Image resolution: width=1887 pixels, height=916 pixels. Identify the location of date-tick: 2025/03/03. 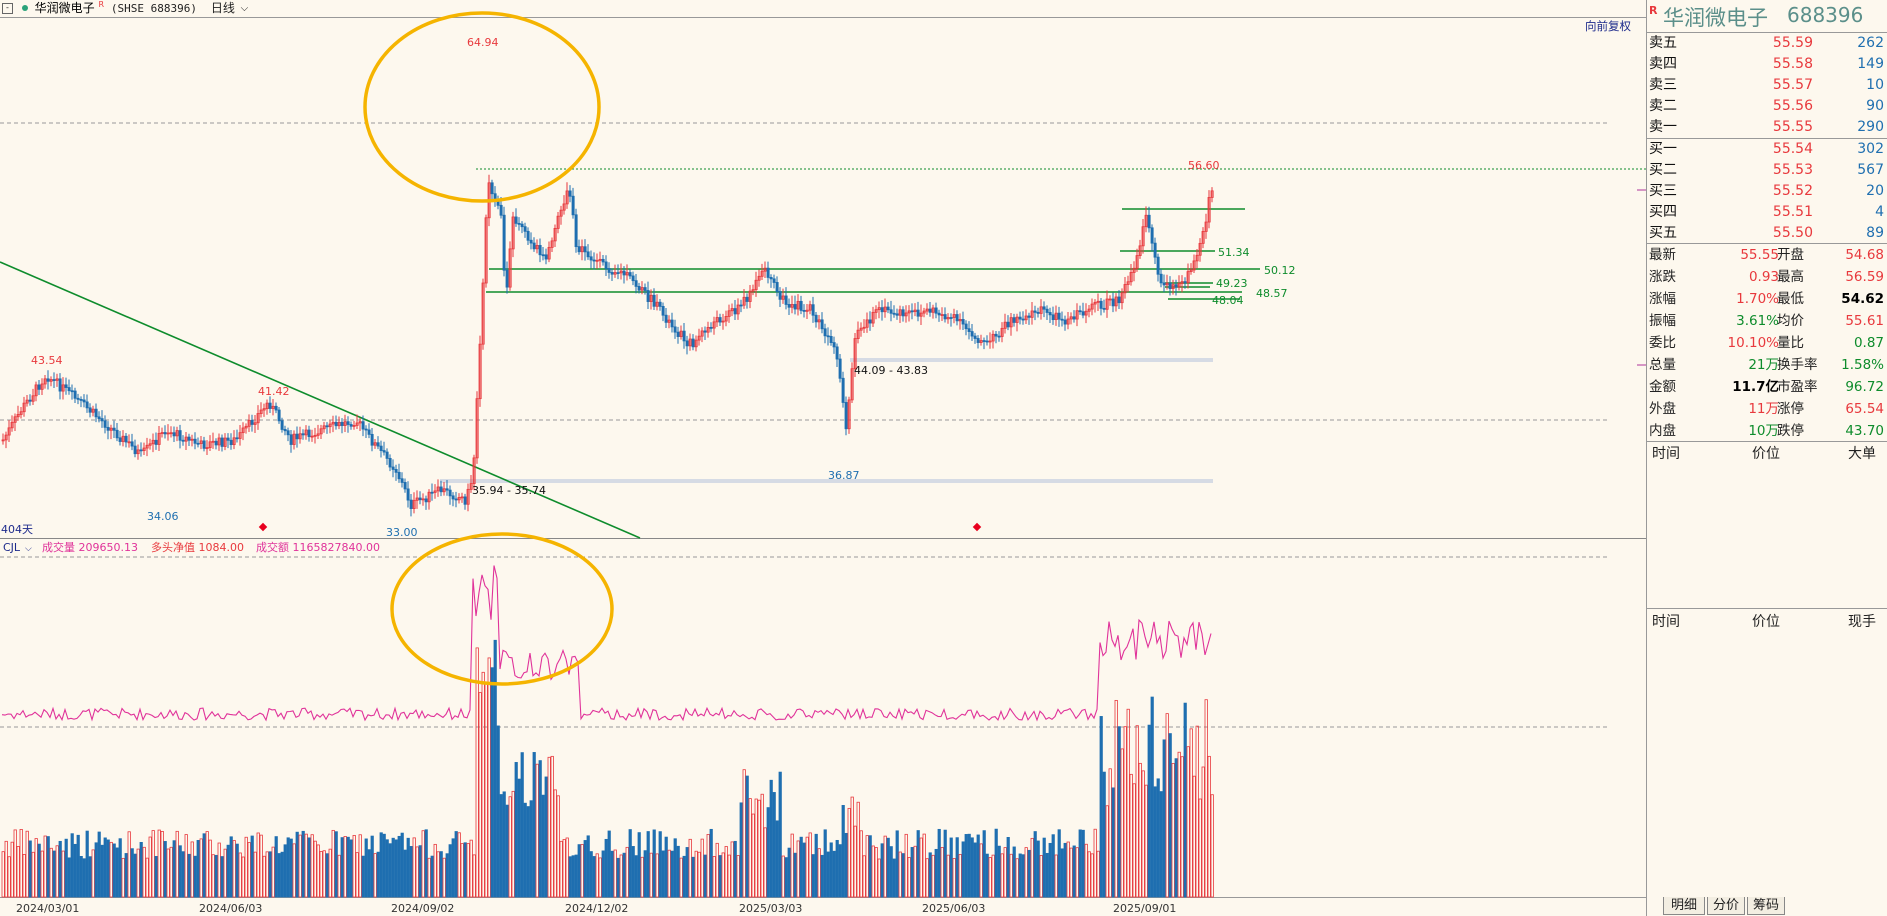
(770, 908).